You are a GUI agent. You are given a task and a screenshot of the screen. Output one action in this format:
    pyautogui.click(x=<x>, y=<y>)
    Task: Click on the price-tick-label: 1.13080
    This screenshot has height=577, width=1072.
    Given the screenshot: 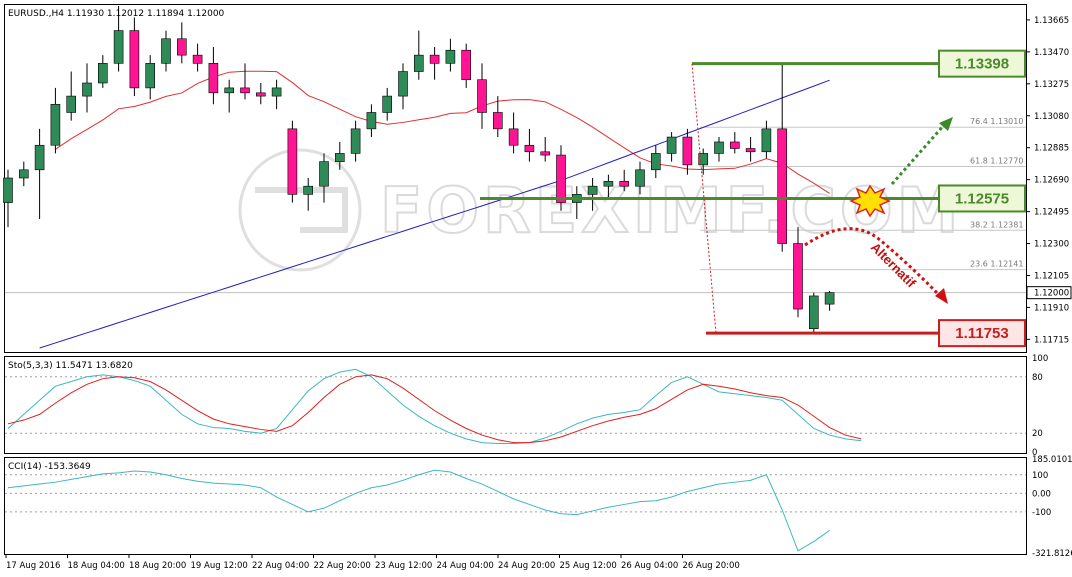 What is the action you would take?
    pyautogui.click(x=1051, y=117)
    